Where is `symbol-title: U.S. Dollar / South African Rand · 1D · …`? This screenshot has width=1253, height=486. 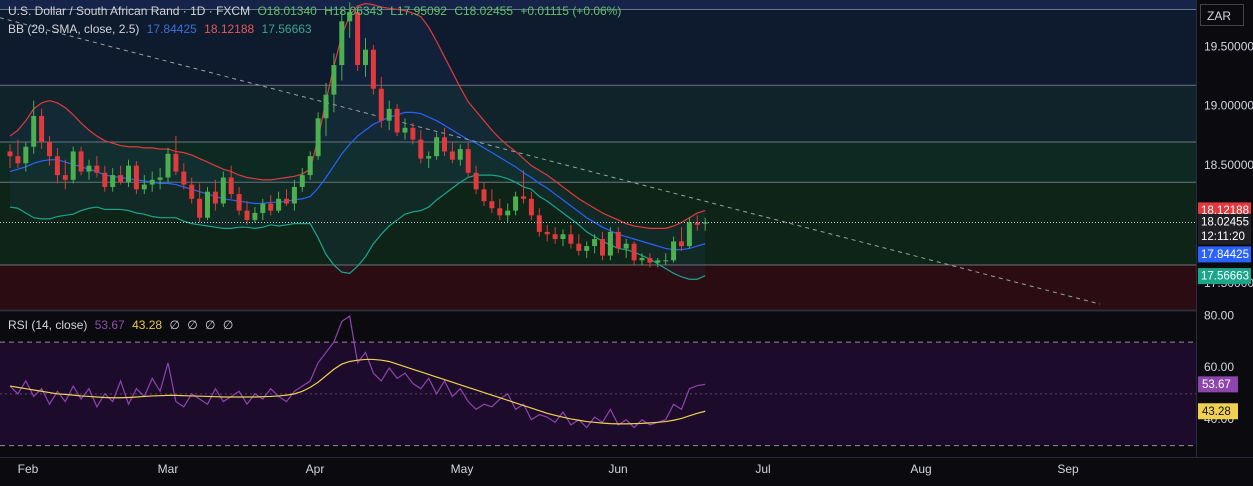
symbol-title: U.S. Dollar / South African Rand · 1D · … is located at coordinates (129, 11).